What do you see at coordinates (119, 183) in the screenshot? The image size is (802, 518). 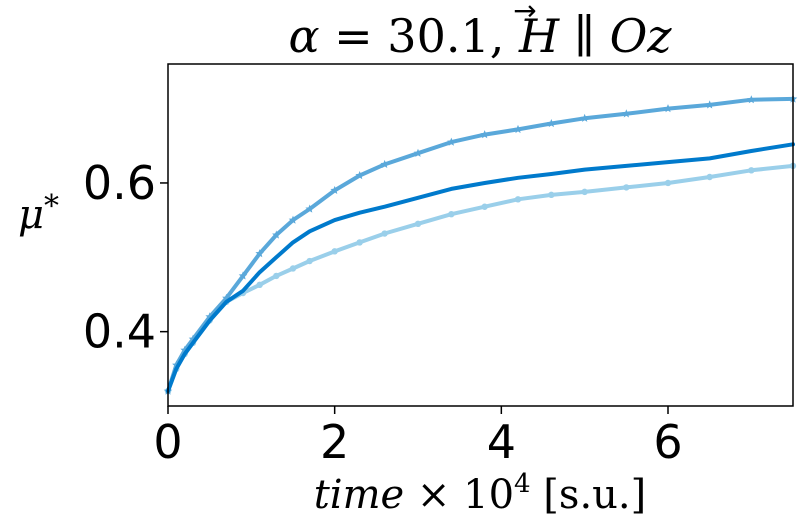 I see `y-tick-label: 0.6` at bounding box center [119, 183].